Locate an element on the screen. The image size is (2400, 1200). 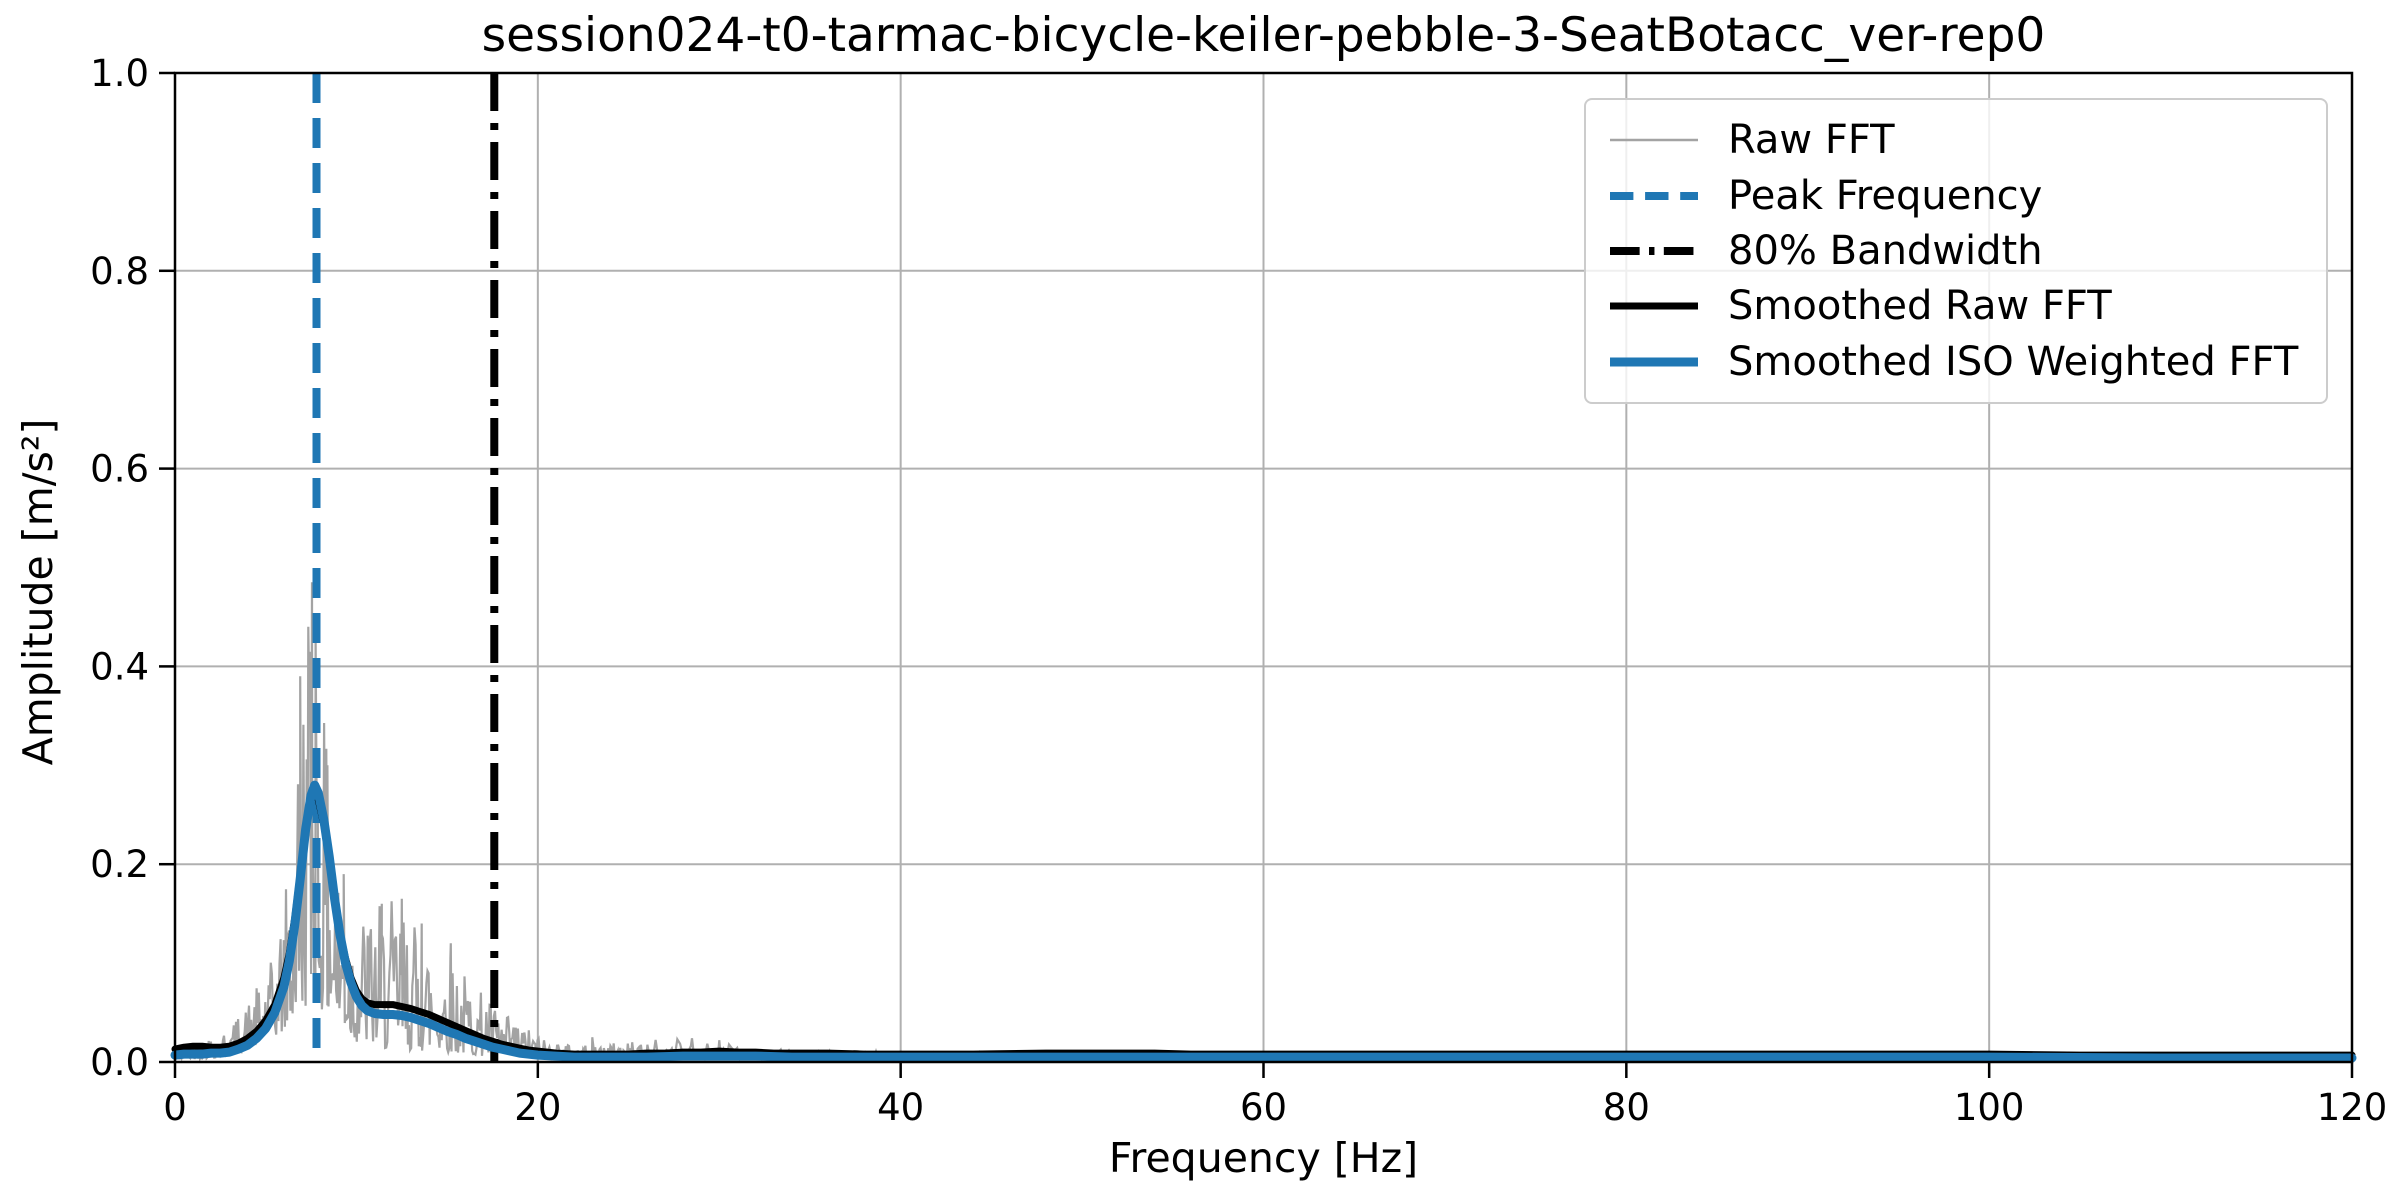
x-tick-label-120: 120 is located at coordinates (2352, 1107).